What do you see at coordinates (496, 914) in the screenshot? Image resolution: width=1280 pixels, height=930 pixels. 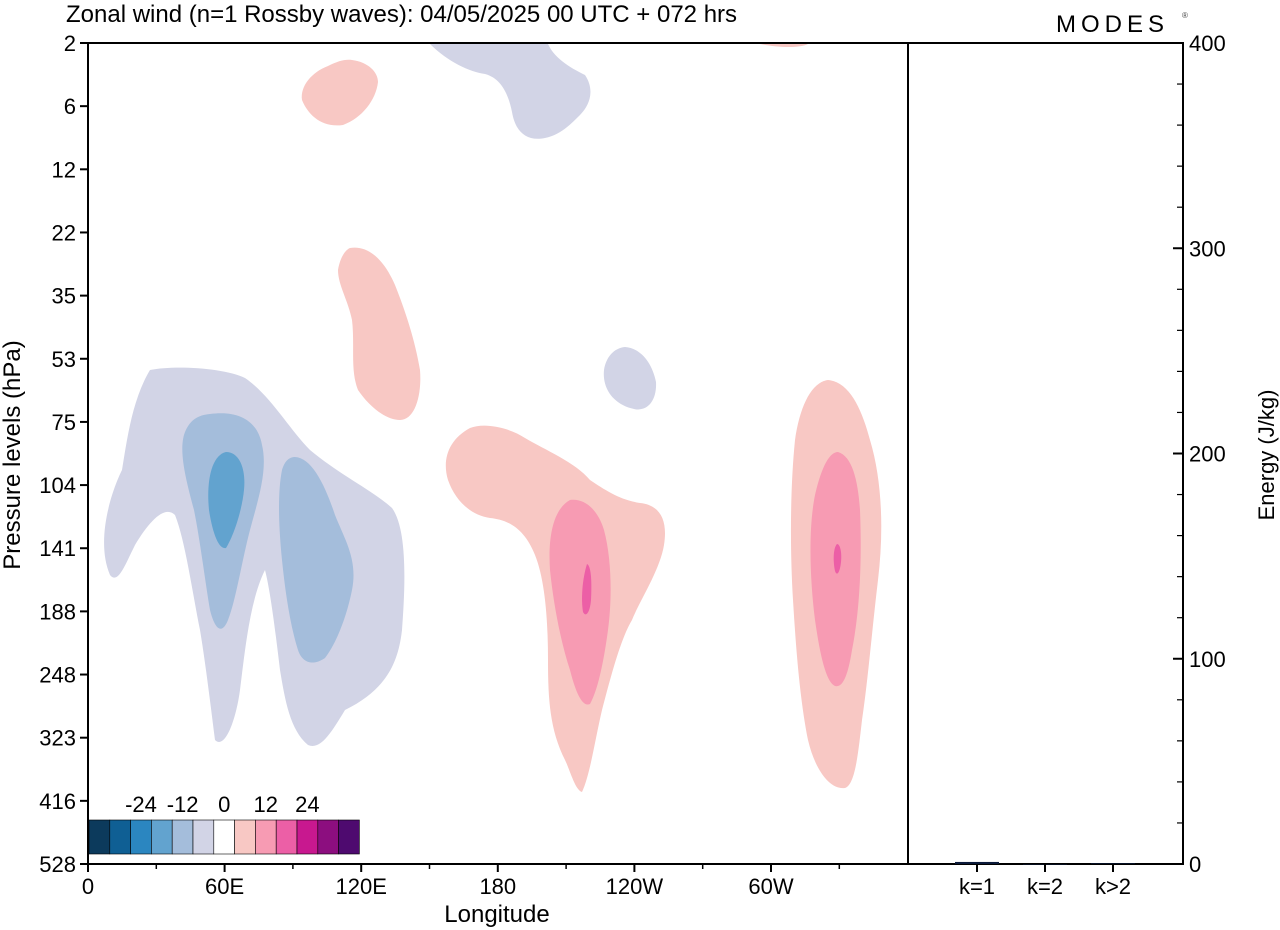 I see `x-axis-label: Longitude` at bounding box center [496, 914].